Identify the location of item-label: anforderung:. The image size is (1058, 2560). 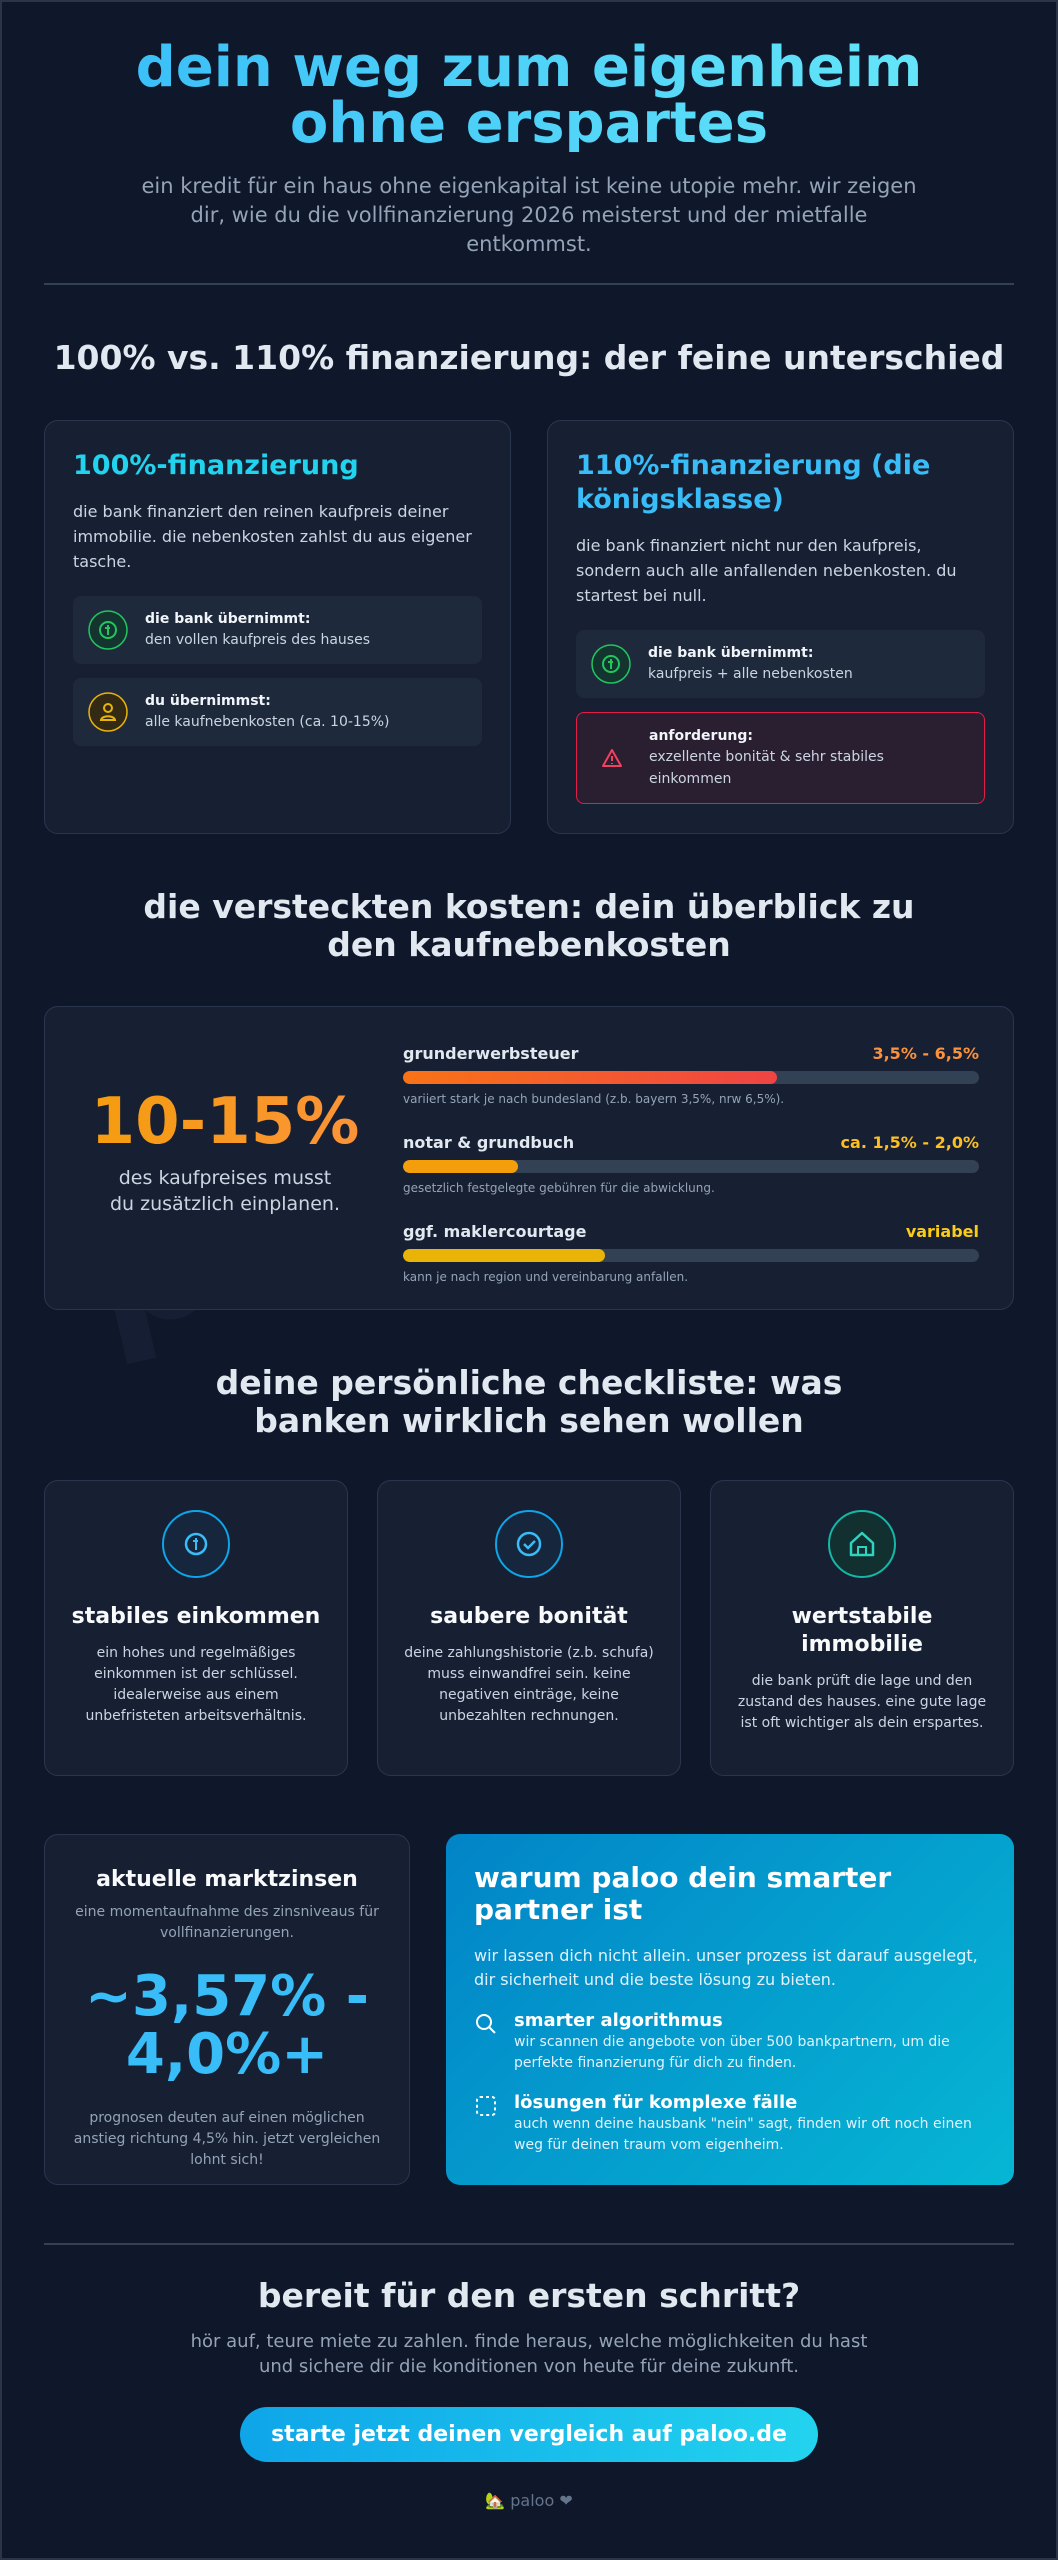
(701, 736).